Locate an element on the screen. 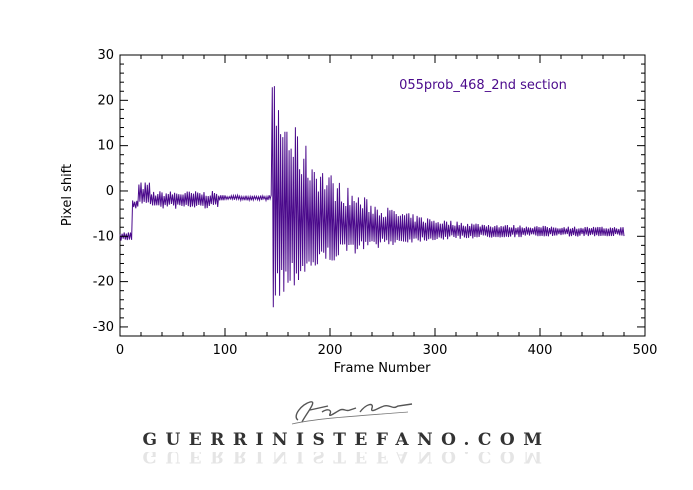  x-tick-label: 300 is located at coordinates (435, 350).